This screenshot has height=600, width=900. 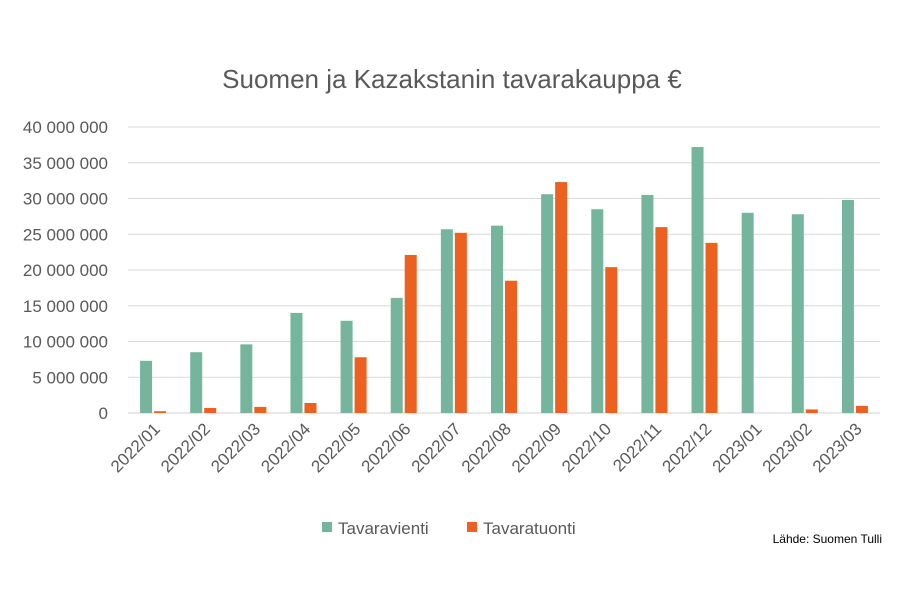 I want to click on y-tick-label: 10 000 000, so click(x=65, y=342).